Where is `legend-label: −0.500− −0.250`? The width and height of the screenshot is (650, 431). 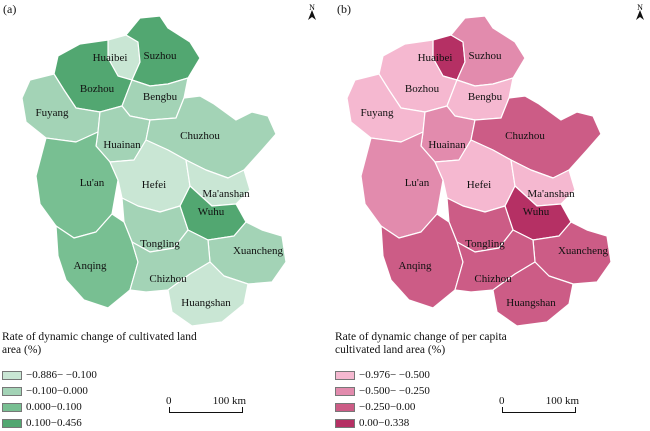
legend-label: −0.500− −0.250 is located at coordinates (394, 391).